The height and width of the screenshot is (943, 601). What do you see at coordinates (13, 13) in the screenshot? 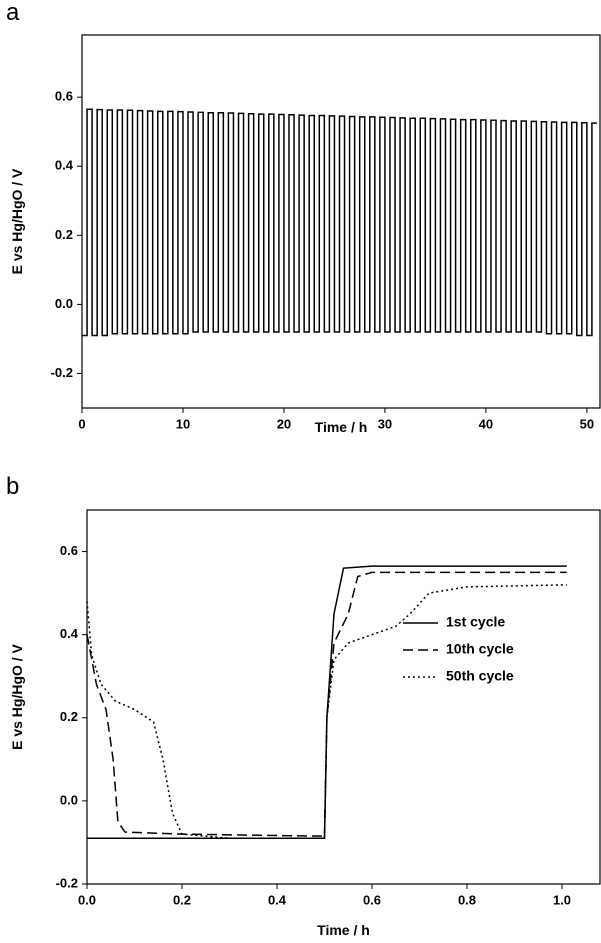
I see `panel-label: a` at bounding box center [13, 13].